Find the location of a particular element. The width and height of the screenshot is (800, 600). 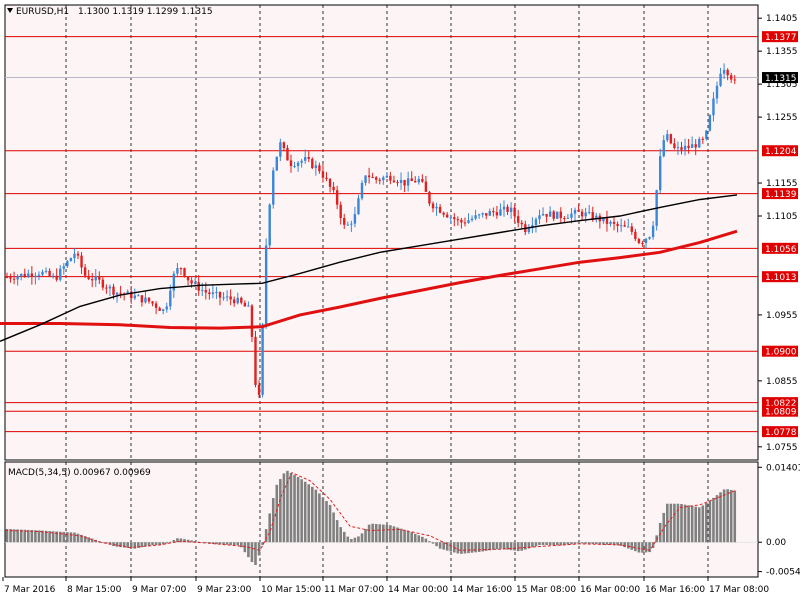

level-label-box is located at coordinates (780, 403).